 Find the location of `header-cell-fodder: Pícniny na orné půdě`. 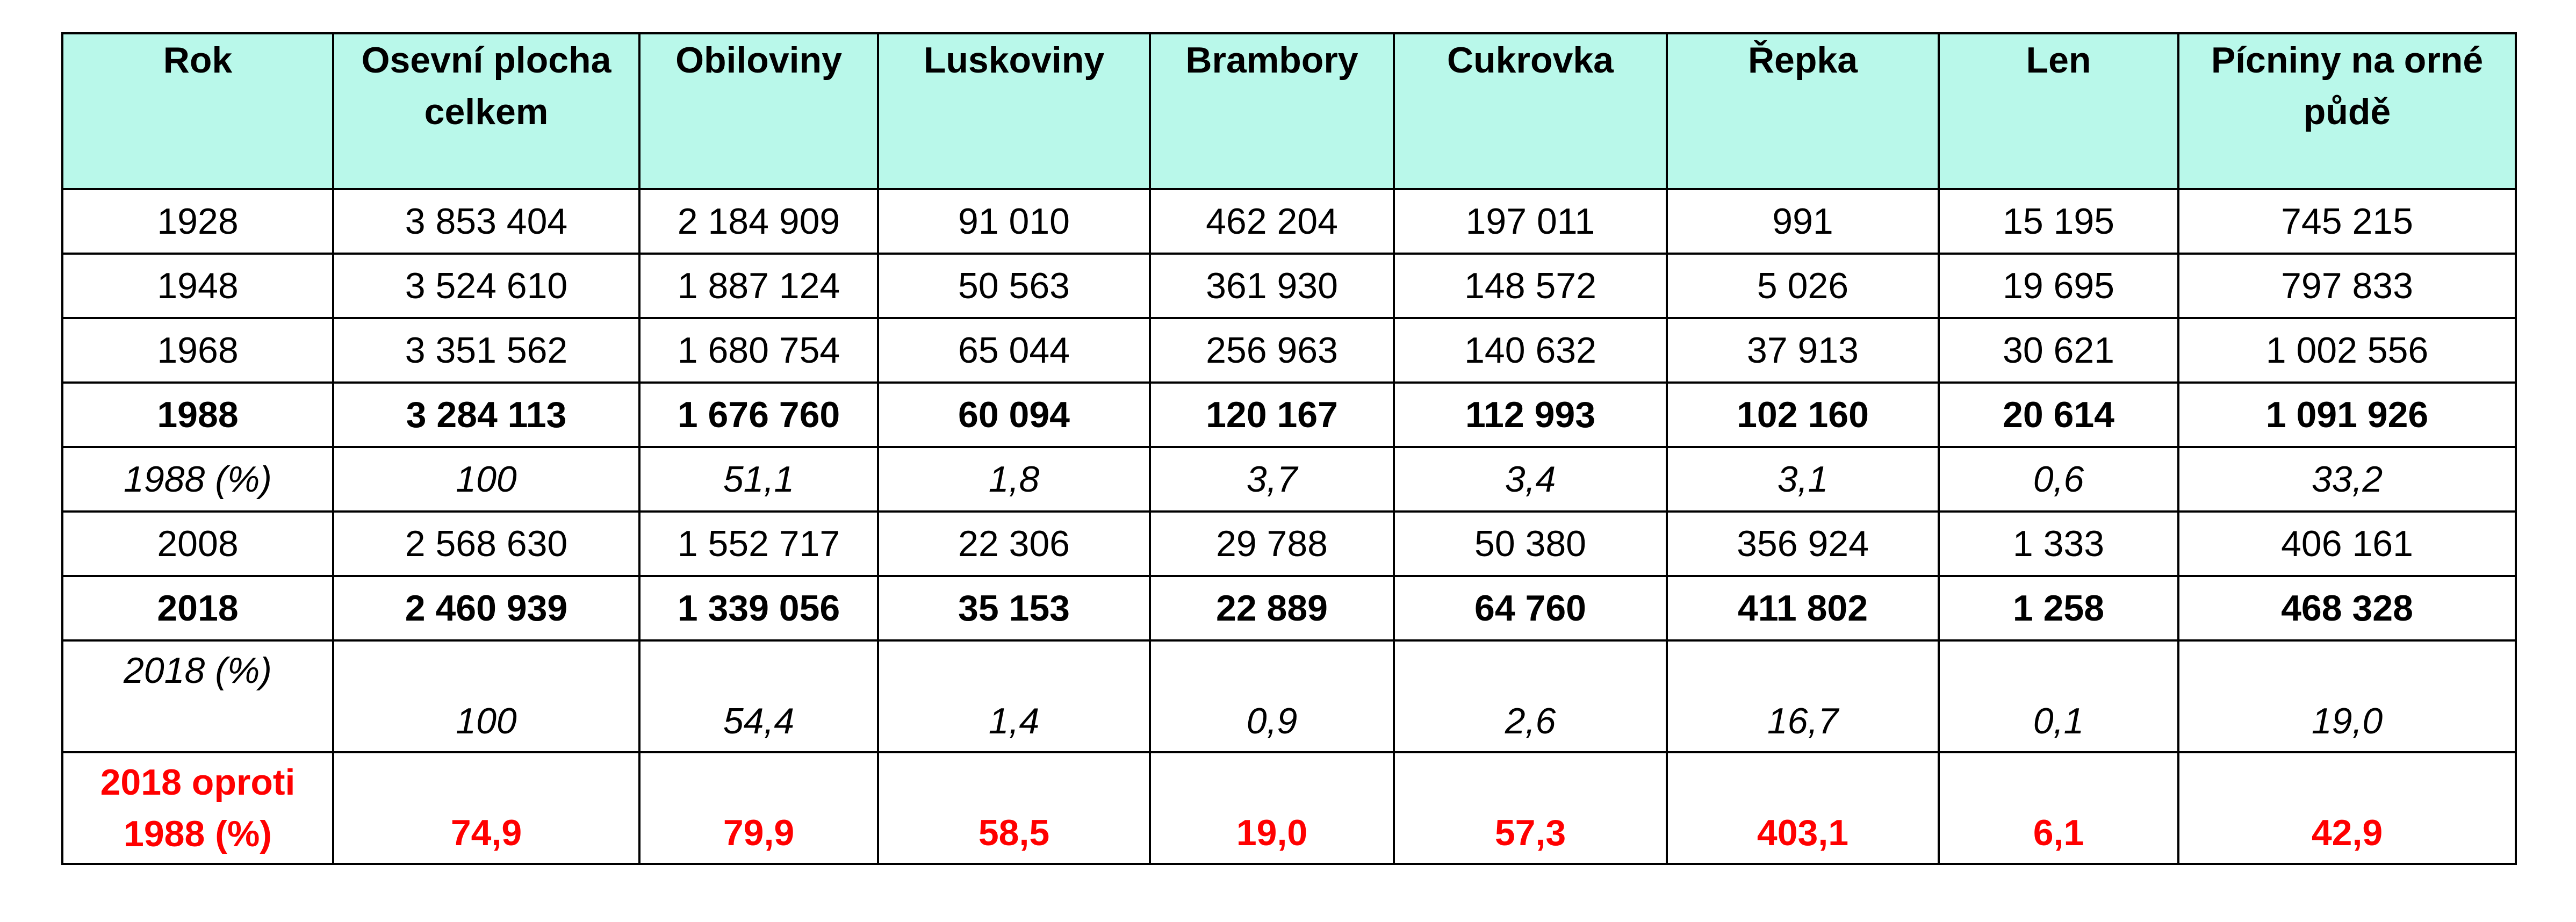

header-cell-fodder: Pícniny na orné půdě is located at coordinates (2347, 111).